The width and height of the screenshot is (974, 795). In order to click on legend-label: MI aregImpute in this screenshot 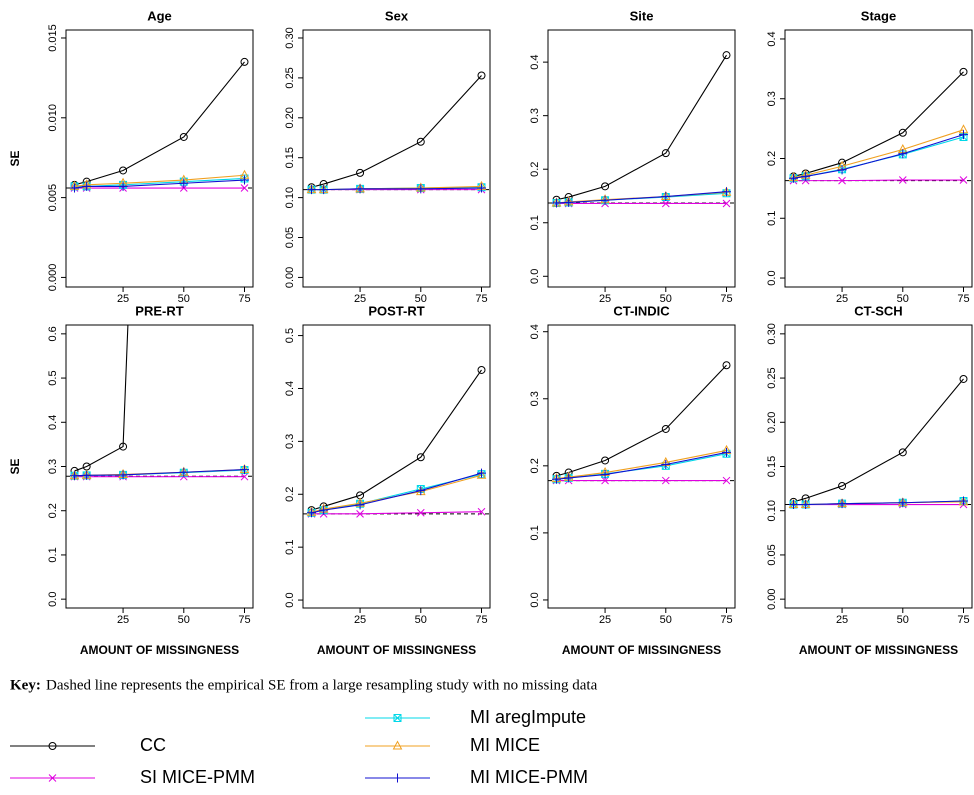, I will do `click(528, 717)`.